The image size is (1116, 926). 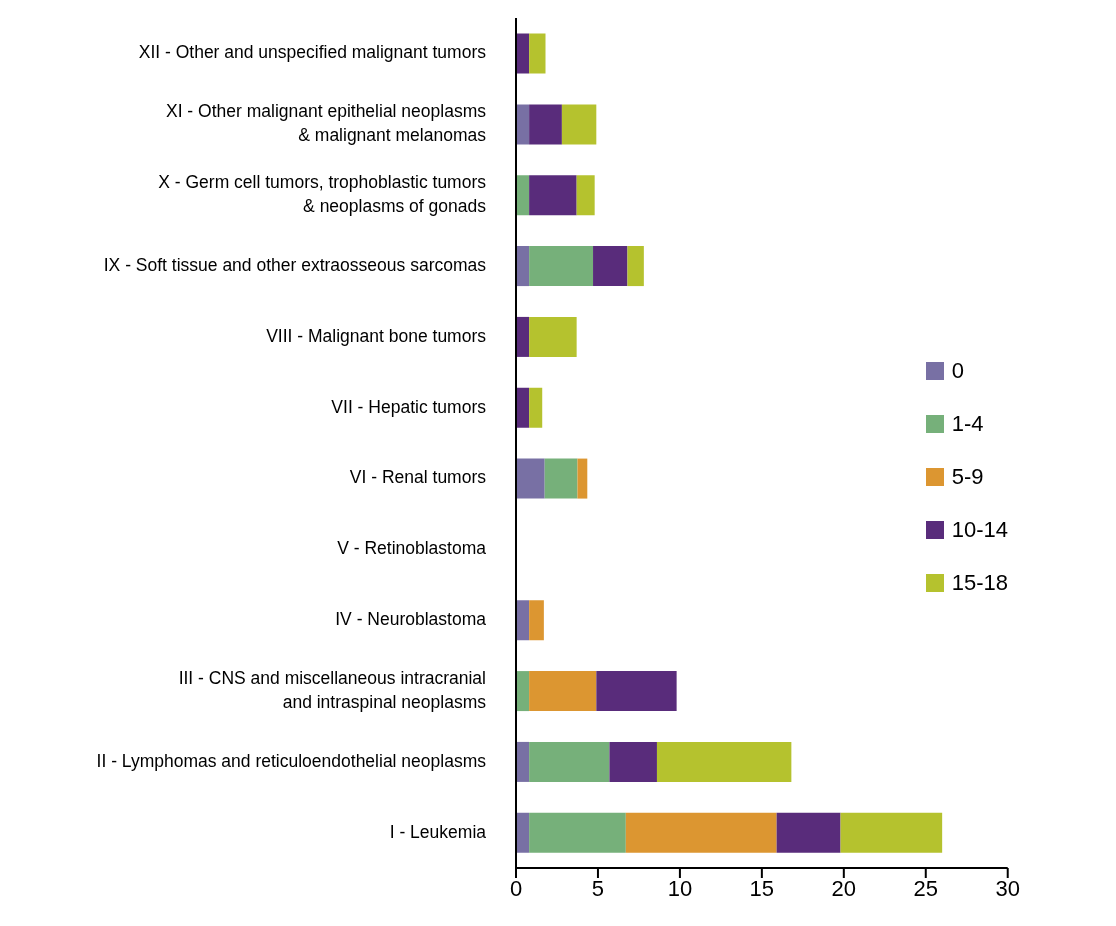 I want to click on y-tick-label: V - Retinoblastoma, so click(x=412, y=547).